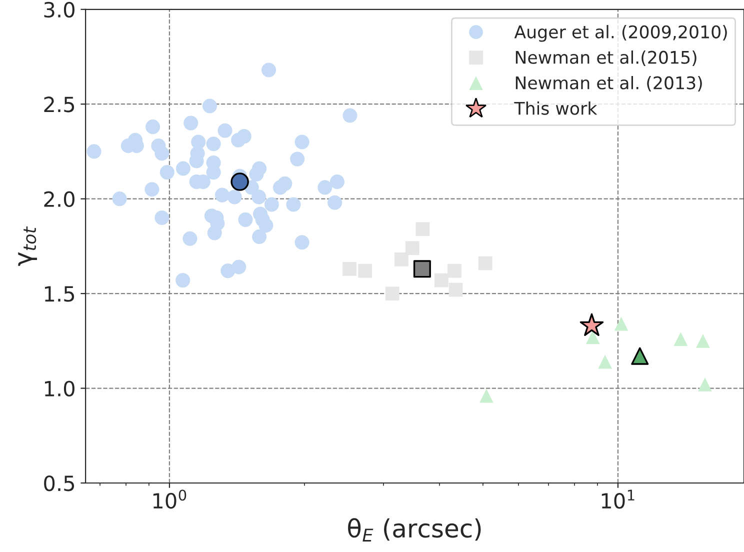  I want to click on y-tick-label: 1.5, so click(59, 294).